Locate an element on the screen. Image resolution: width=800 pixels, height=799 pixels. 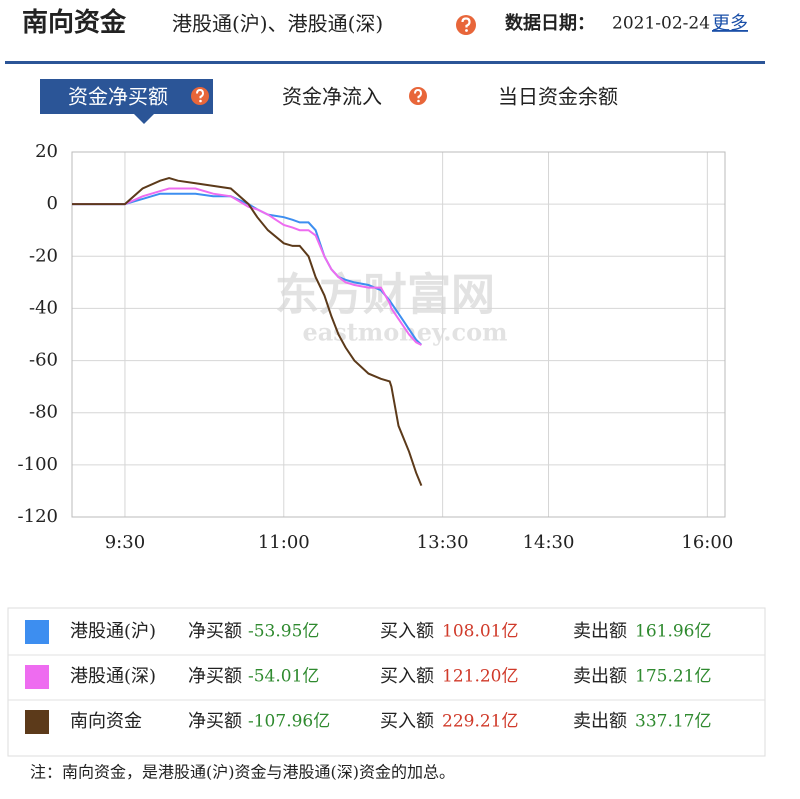
tab: 资金净买额 is located at coordinates (118, 97).